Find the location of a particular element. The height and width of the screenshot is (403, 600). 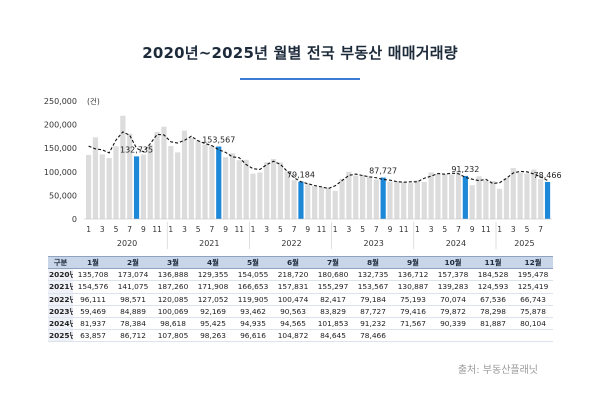

table-cell: 135,708 is located at coordinates (93, 275).